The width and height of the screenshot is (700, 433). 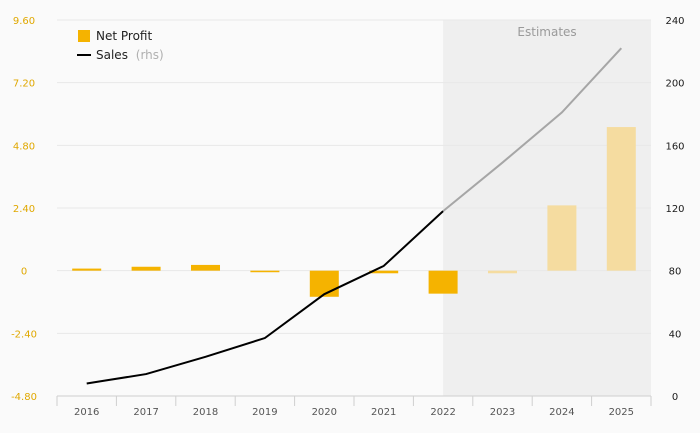 I want to click on right-axis-tick-label: 120, so click(x=674, y=209).